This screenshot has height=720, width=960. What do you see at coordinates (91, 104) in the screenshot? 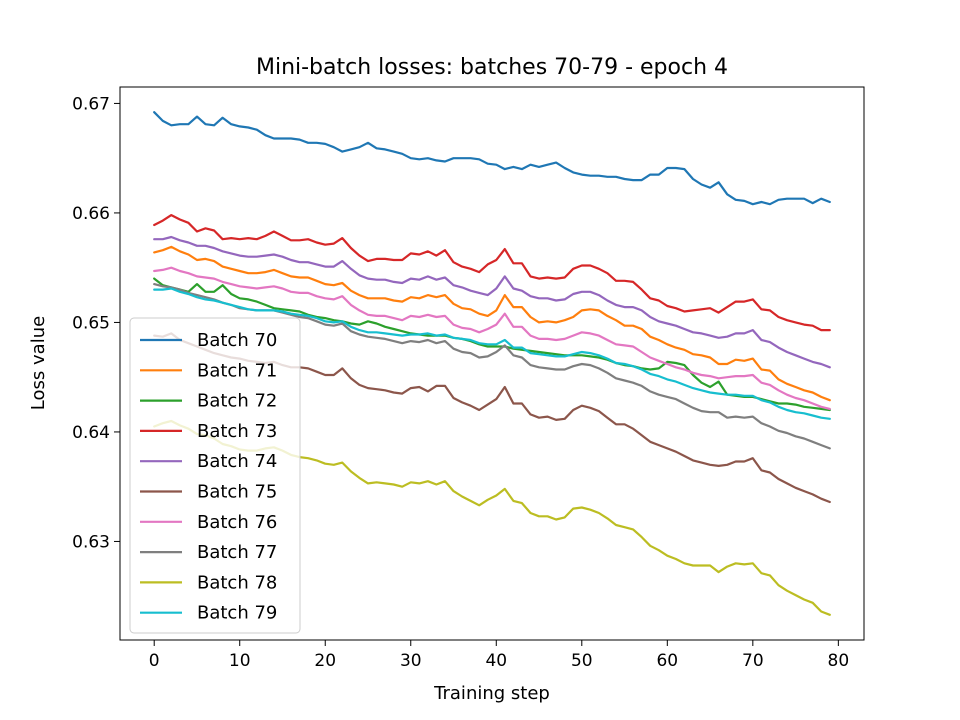
I see `y-tick-label: 0.67` at bounding box center [91, 104].